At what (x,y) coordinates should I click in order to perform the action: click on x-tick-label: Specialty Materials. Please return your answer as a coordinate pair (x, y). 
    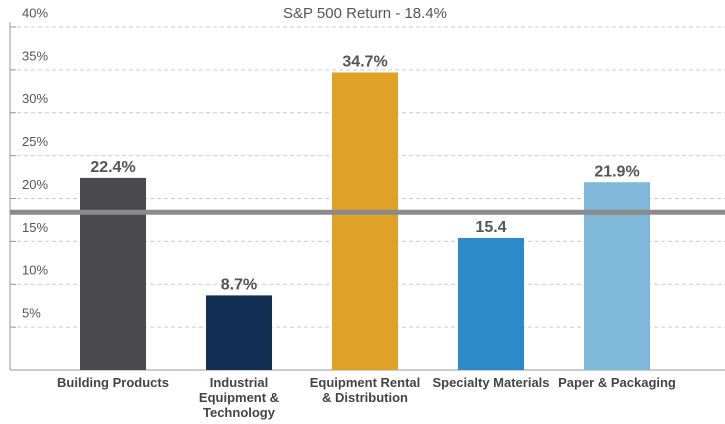
    Looking at the image, I should click on (491, 382).